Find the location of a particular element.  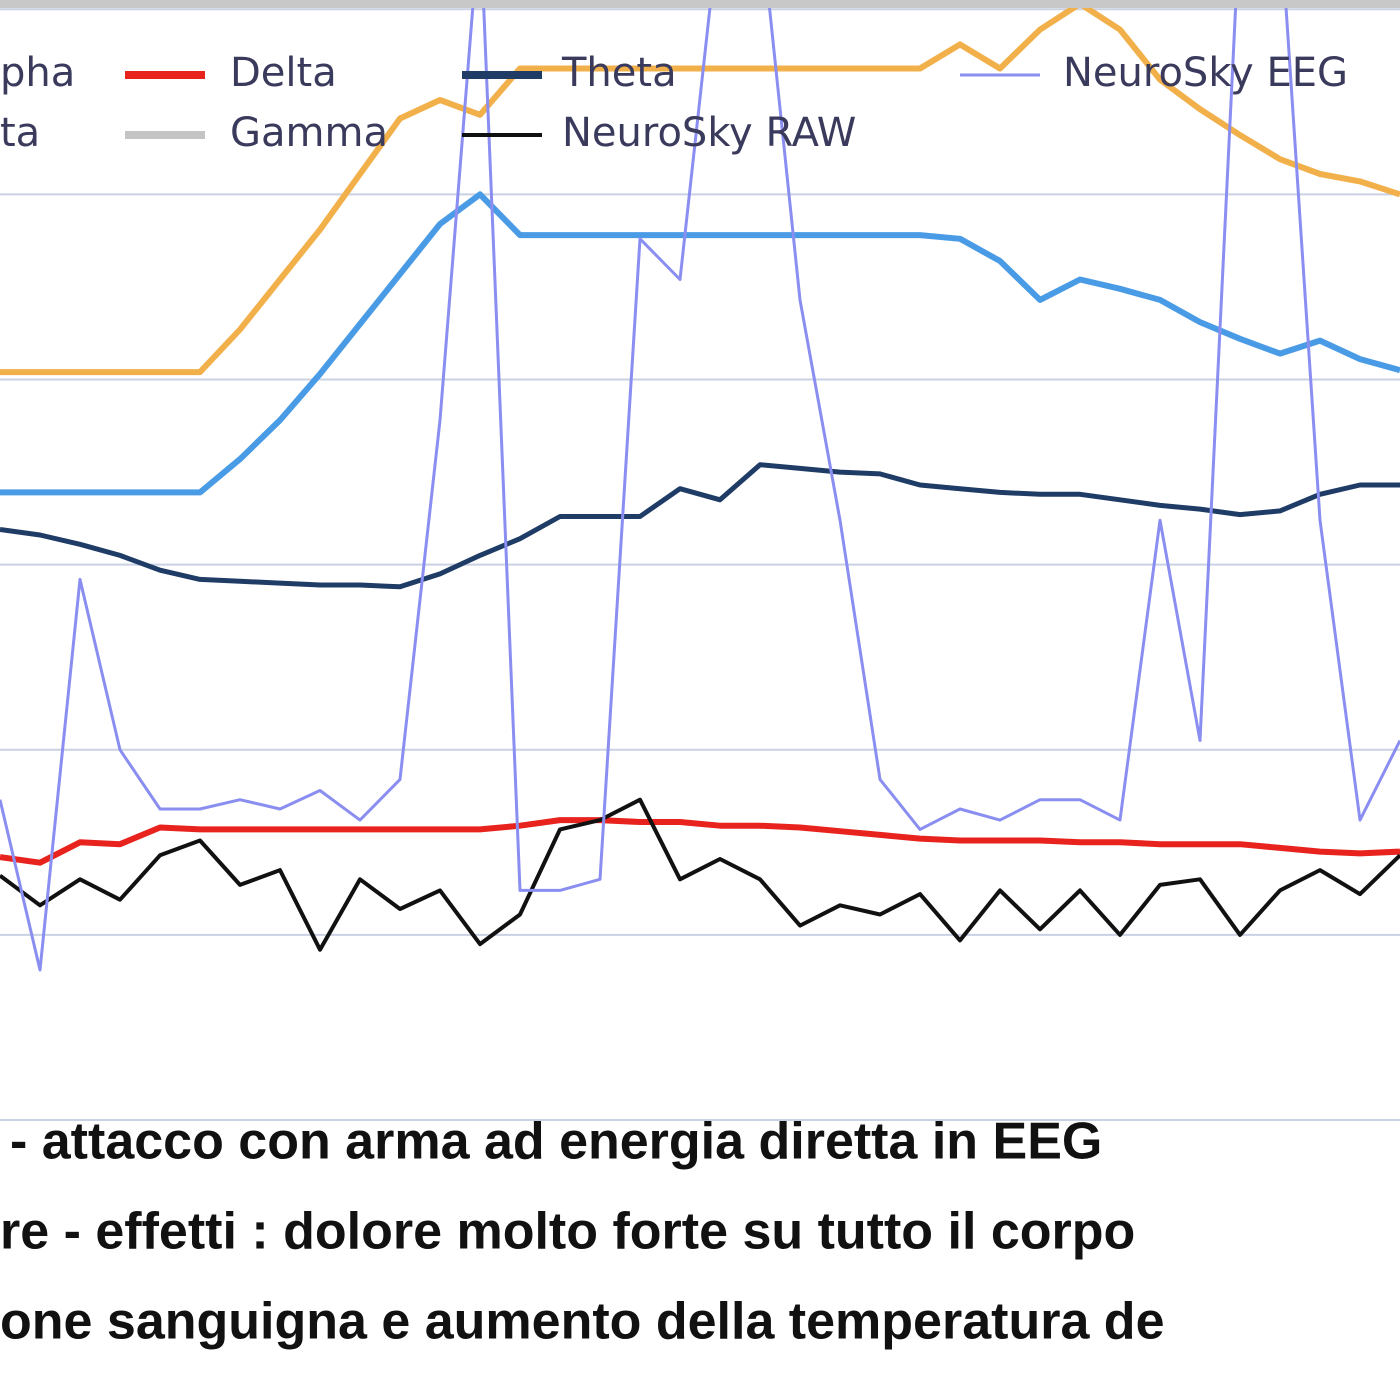

top-border is located at coordinates (700, 4).